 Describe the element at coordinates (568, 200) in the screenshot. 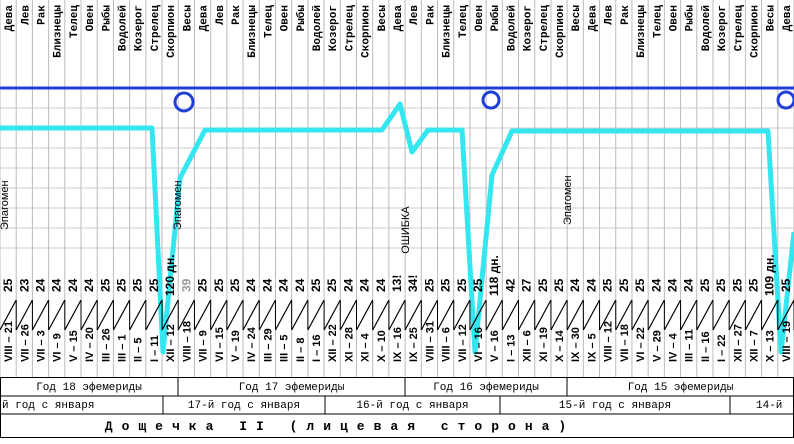

I see `annotation: Эпагомен` at that location.